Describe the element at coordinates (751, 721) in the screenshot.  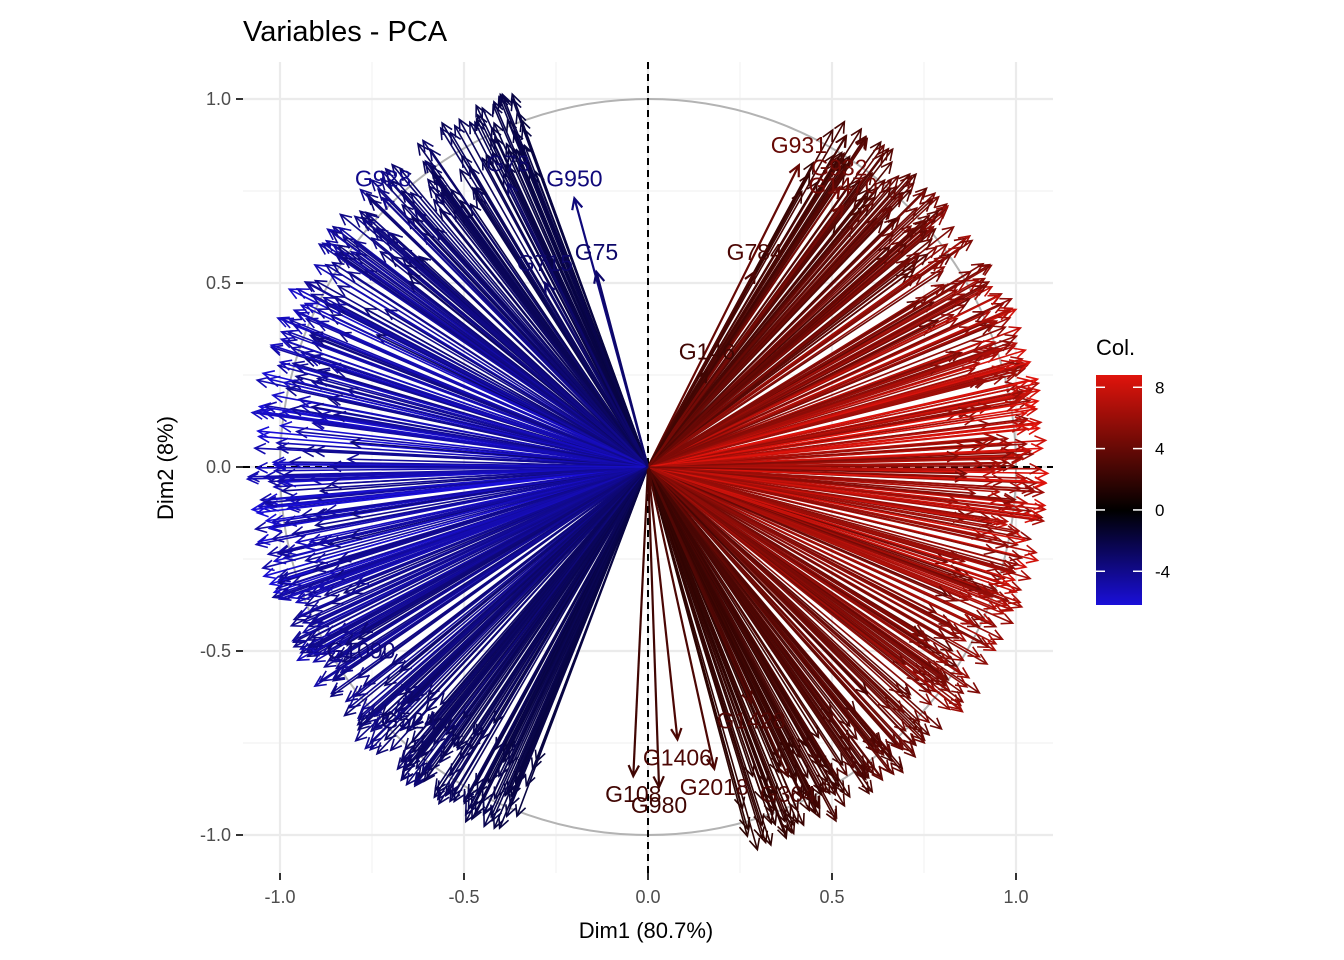
I see `variable-label: G1428` at that location.